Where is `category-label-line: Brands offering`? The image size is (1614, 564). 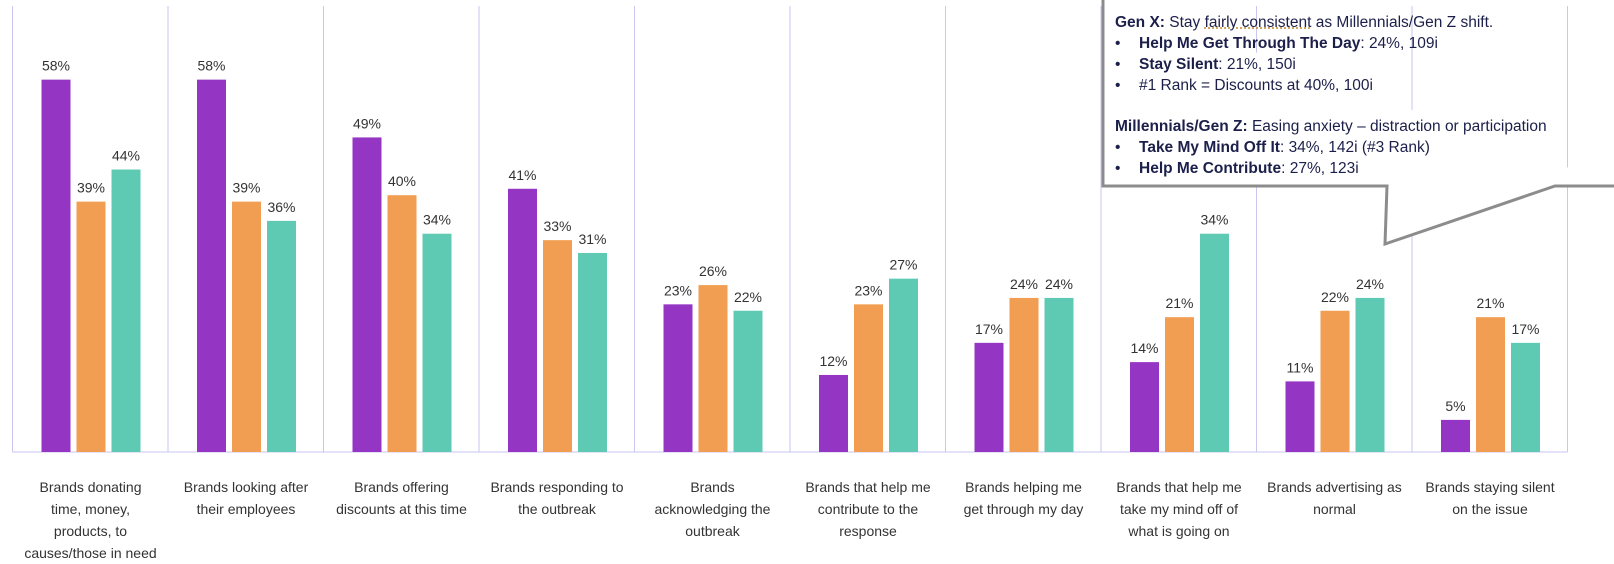 category-label-line: Brands offering is located at coordinates (401, 487).